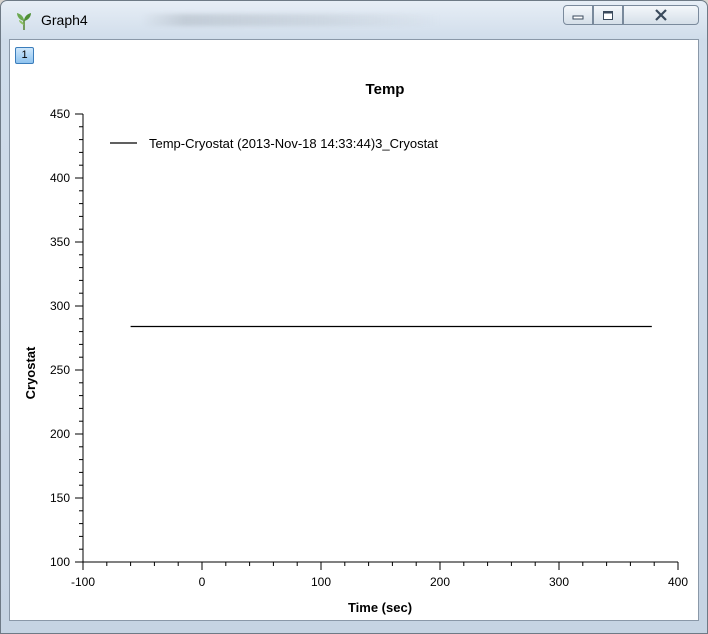  I want to click on plant-icon, so click(24, 21).